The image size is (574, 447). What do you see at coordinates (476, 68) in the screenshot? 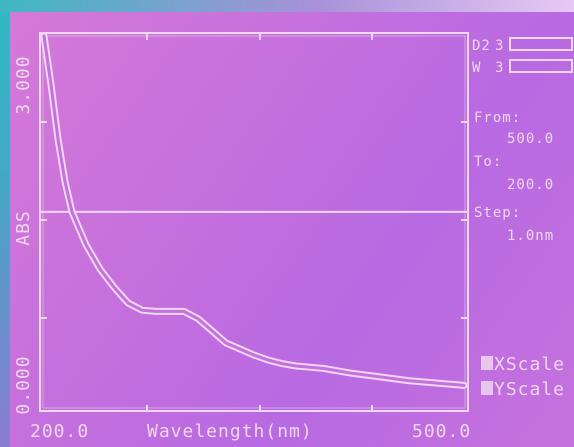
I see `lamp-w-label: W` at bounding box center [476, 68].